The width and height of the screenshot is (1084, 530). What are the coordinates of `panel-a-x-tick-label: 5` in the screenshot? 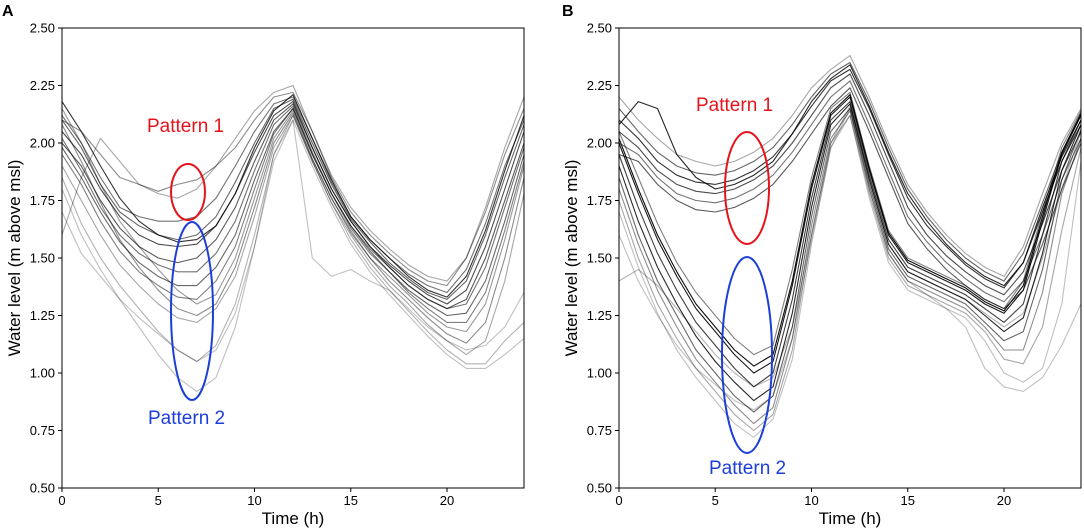 It's located at (158, 500).